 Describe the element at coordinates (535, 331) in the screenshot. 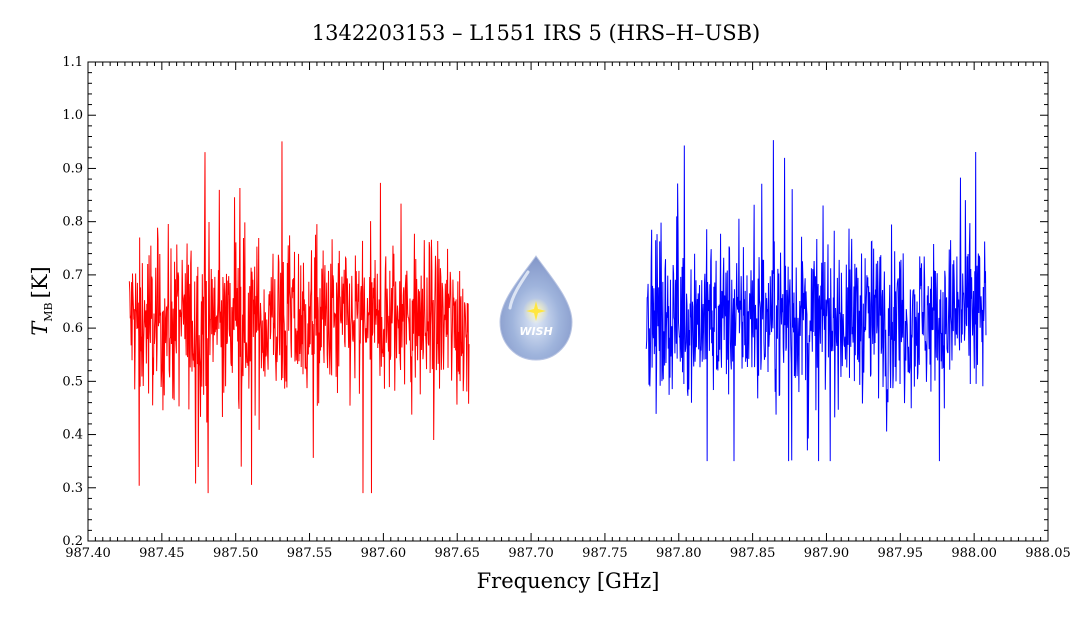

I see `wish-logo-text: WISH` at that location.